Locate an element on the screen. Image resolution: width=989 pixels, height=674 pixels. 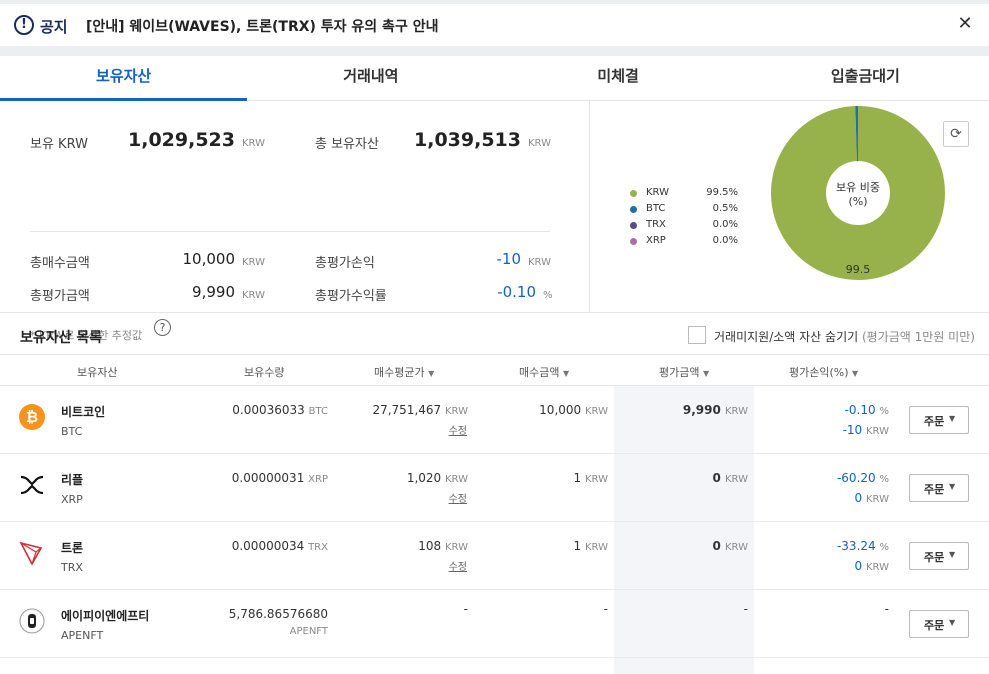
total-assets-unit: KRW is located at coordinates (539, 143).